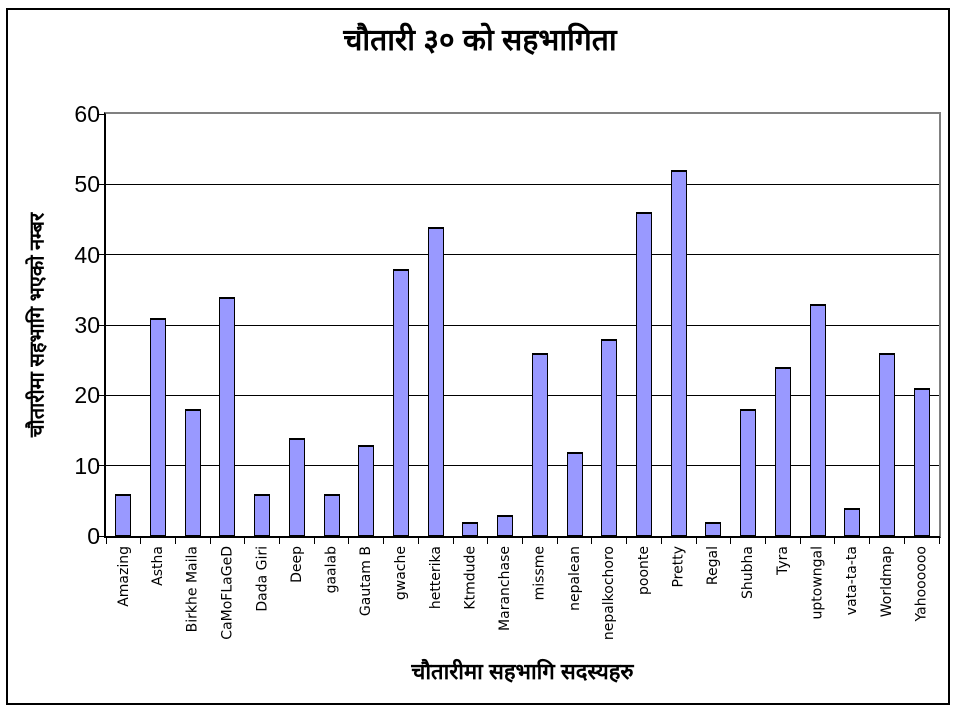  What do you see at coordinates (609, 593) in the screenshot?
I see `x-tick-label: nepalkochoro` at bounding box center [609, 593].